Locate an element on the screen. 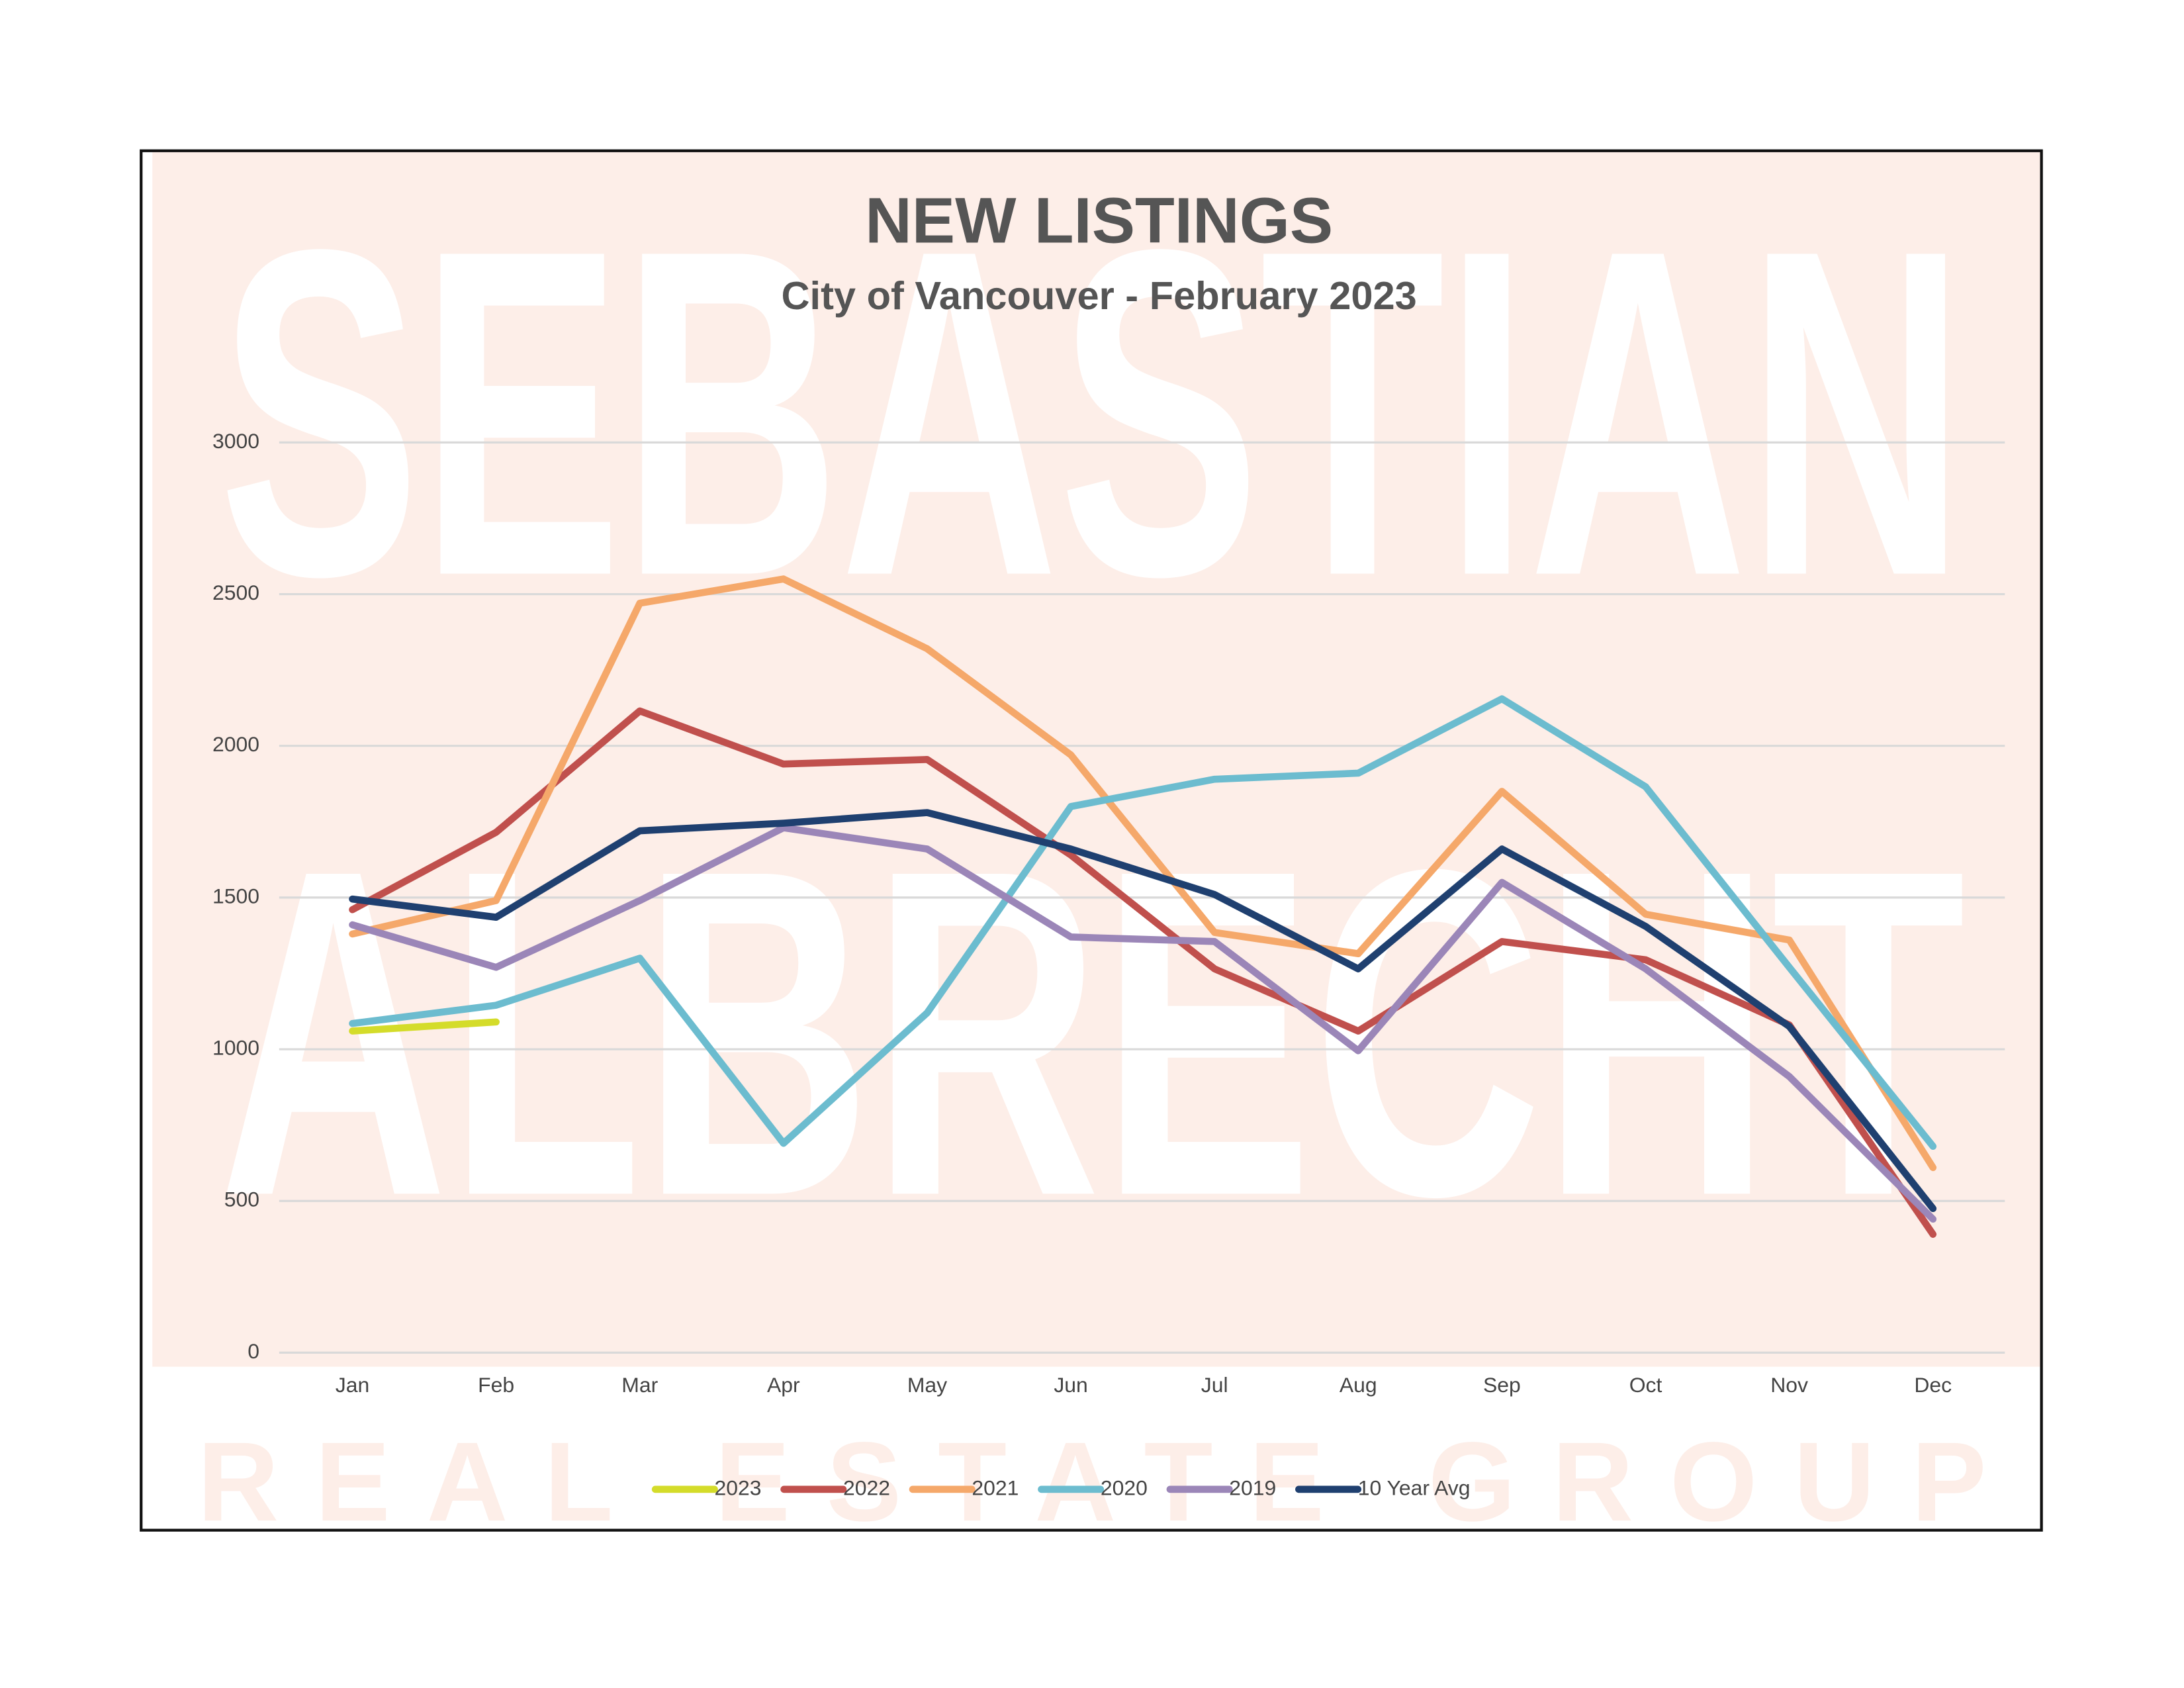  y-tick-label: 0 is located at coordinates (253, 1351).